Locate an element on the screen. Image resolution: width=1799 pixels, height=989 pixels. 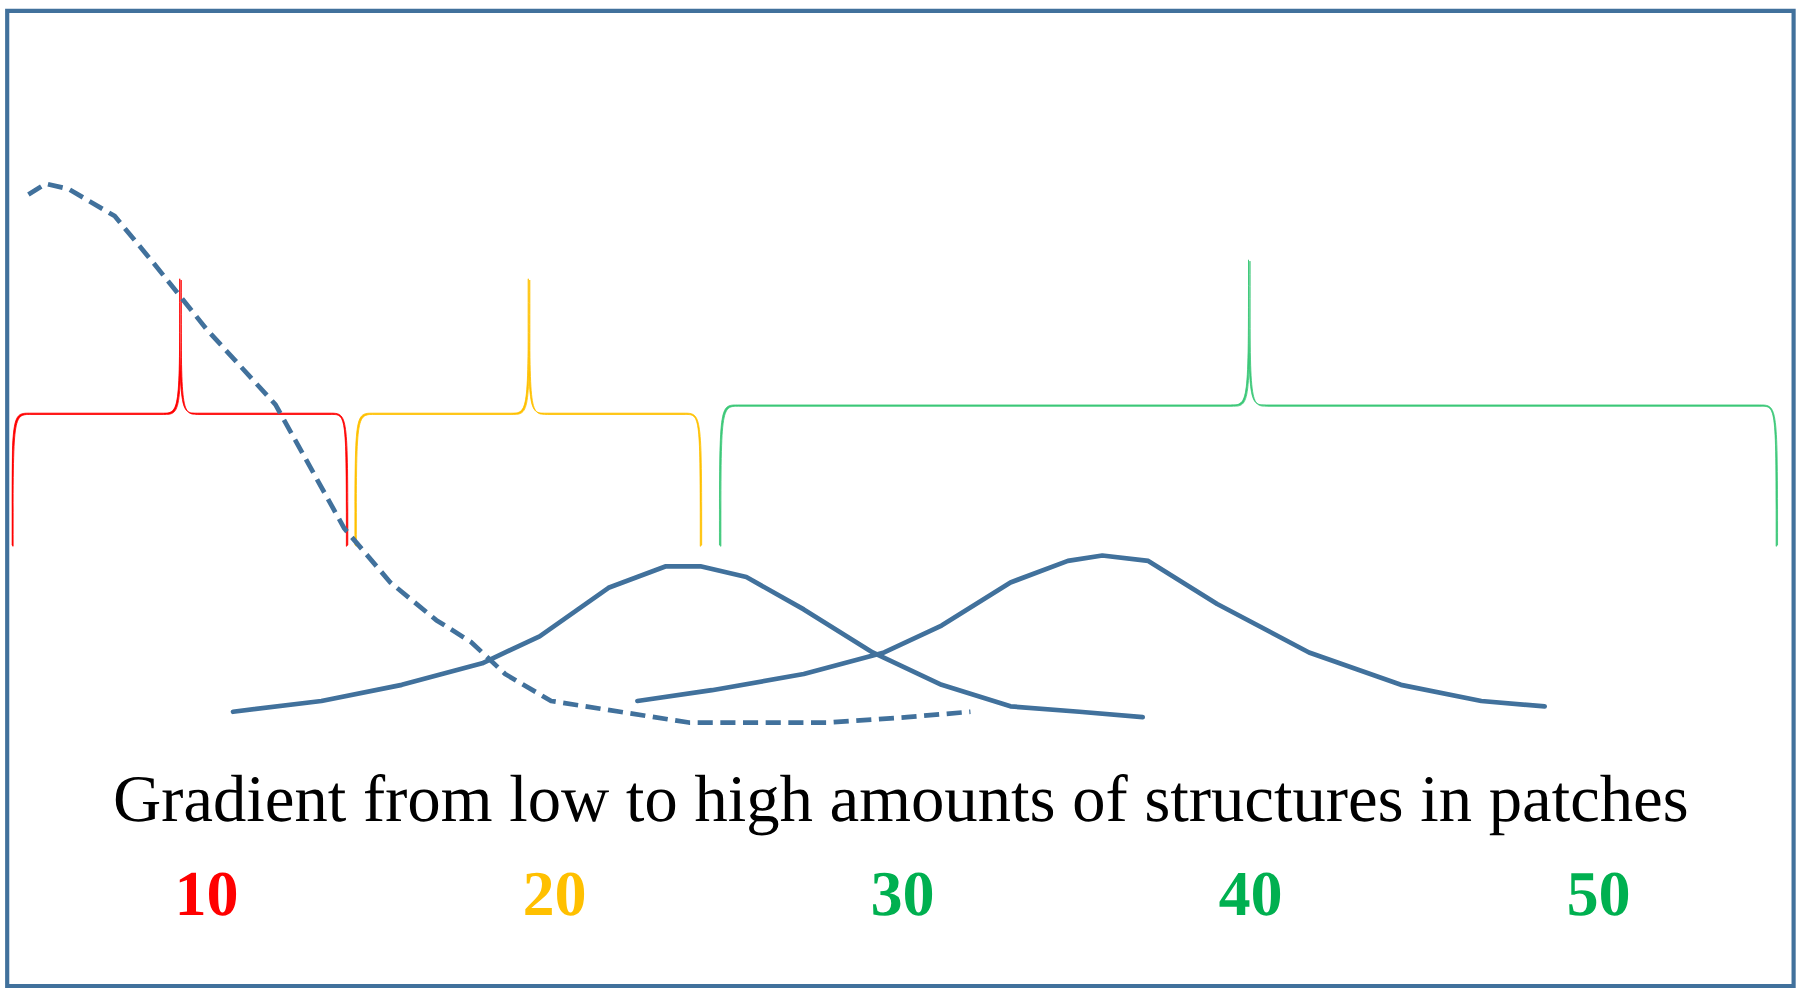
x-tick-label: 30 is located at coordinates (903, 894).